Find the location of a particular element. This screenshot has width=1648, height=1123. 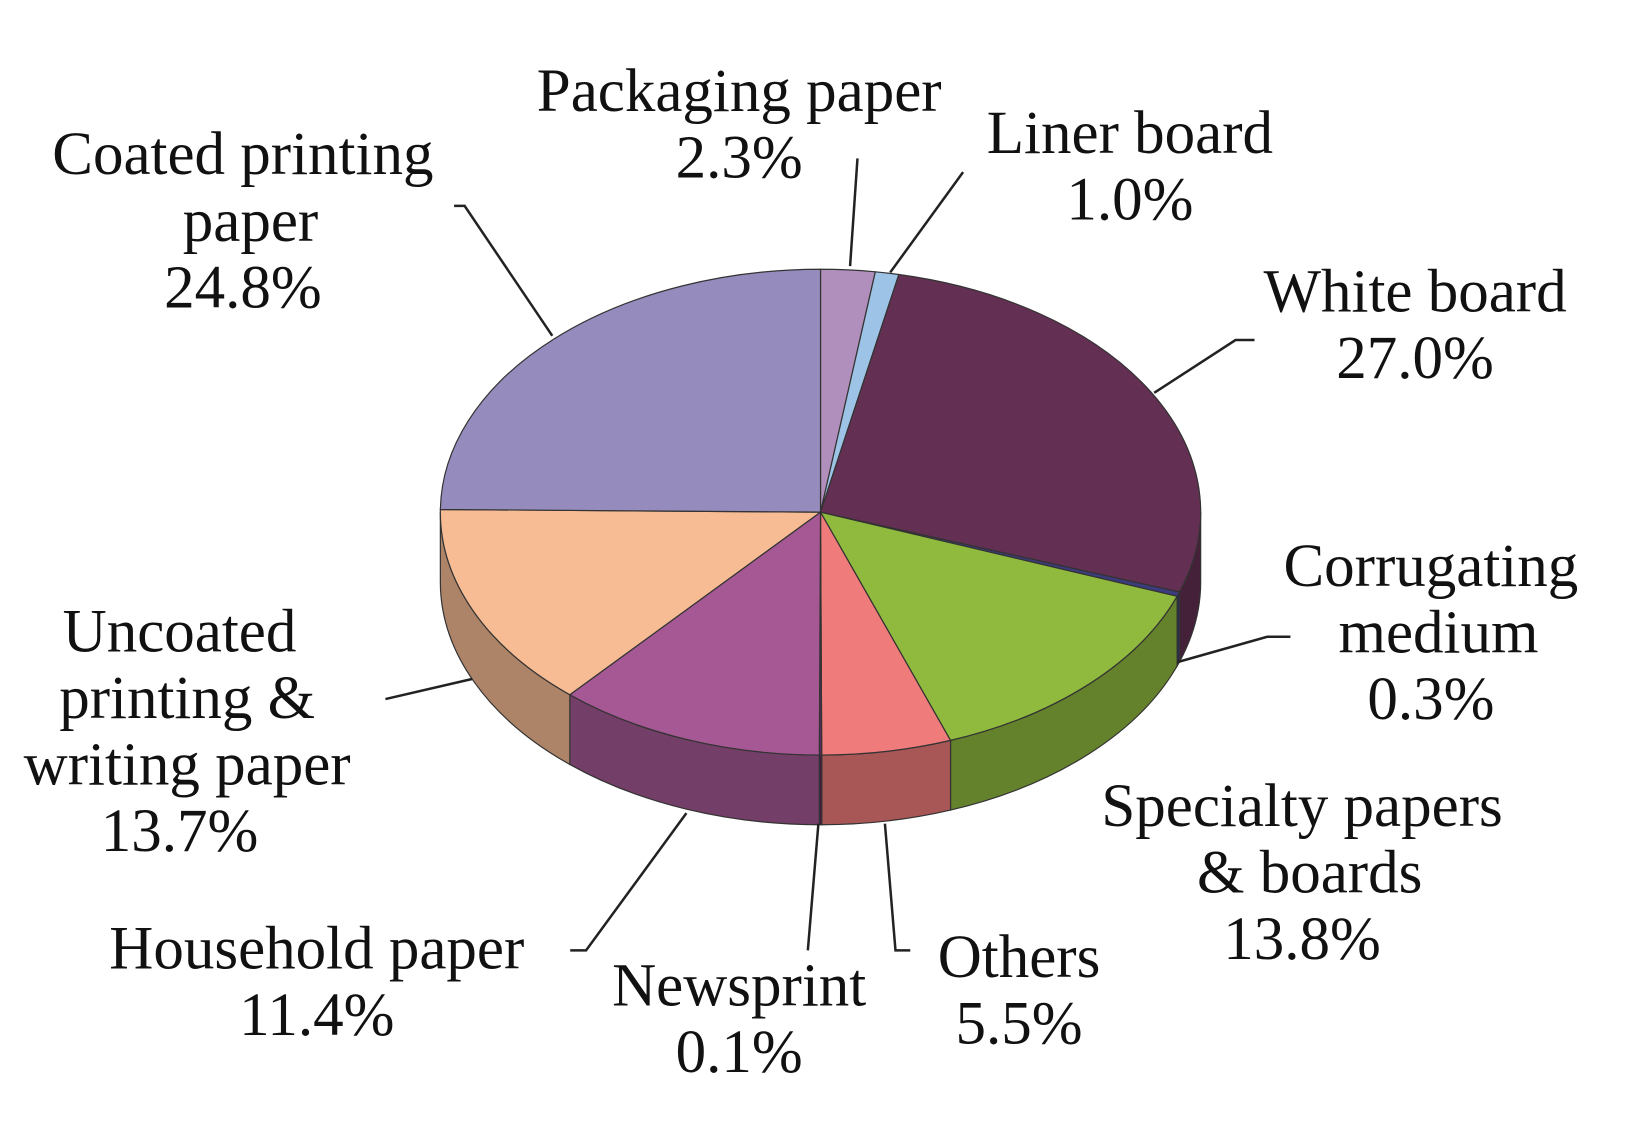

category-label: Household paper is located at coordinates (316, 948).